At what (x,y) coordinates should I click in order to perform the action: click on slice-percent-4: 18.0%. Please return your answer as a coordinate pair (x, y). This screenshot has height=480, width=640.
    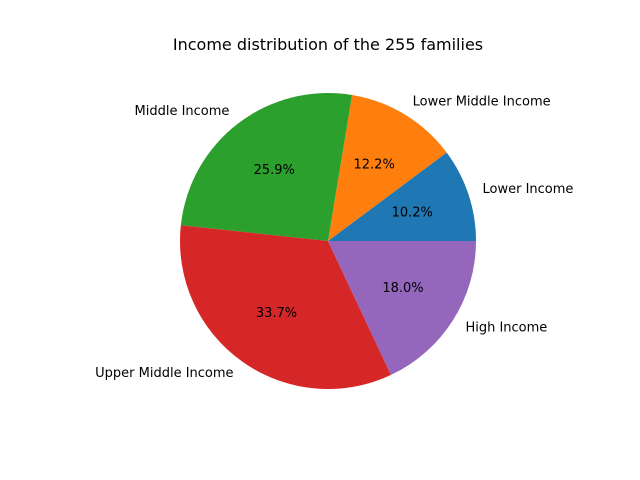
    Looking at the image, I should click on (402, 288).